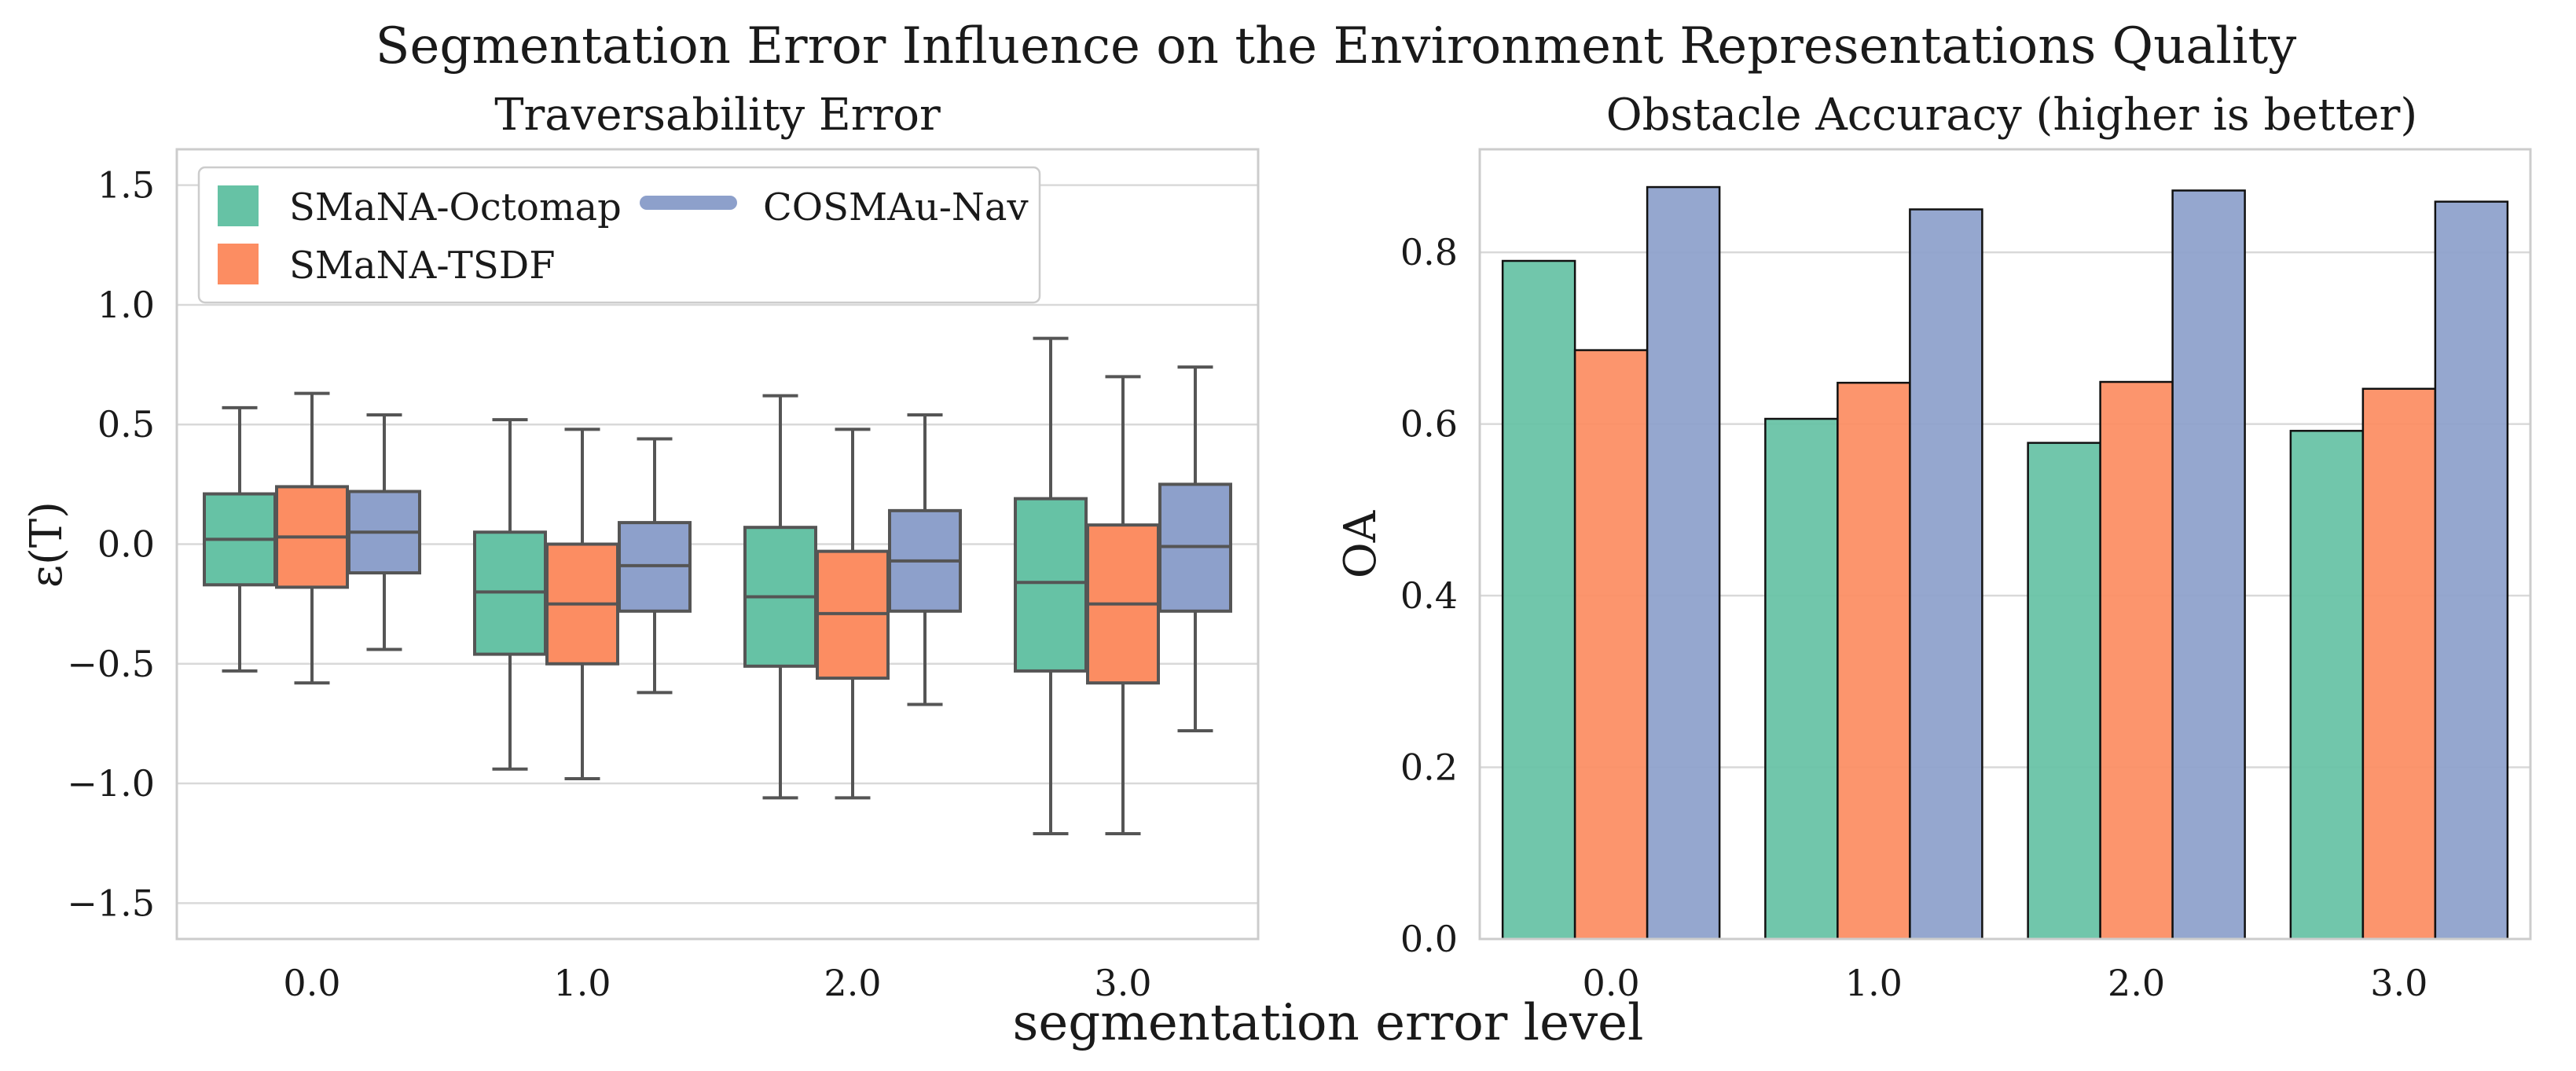 The height and width of the screenshot is (1071, 2576). What do you see at coordinates (111, 903) in the screenshot?
I see `left-y-tick-label: −1.5` at bounding box center [111, 903].